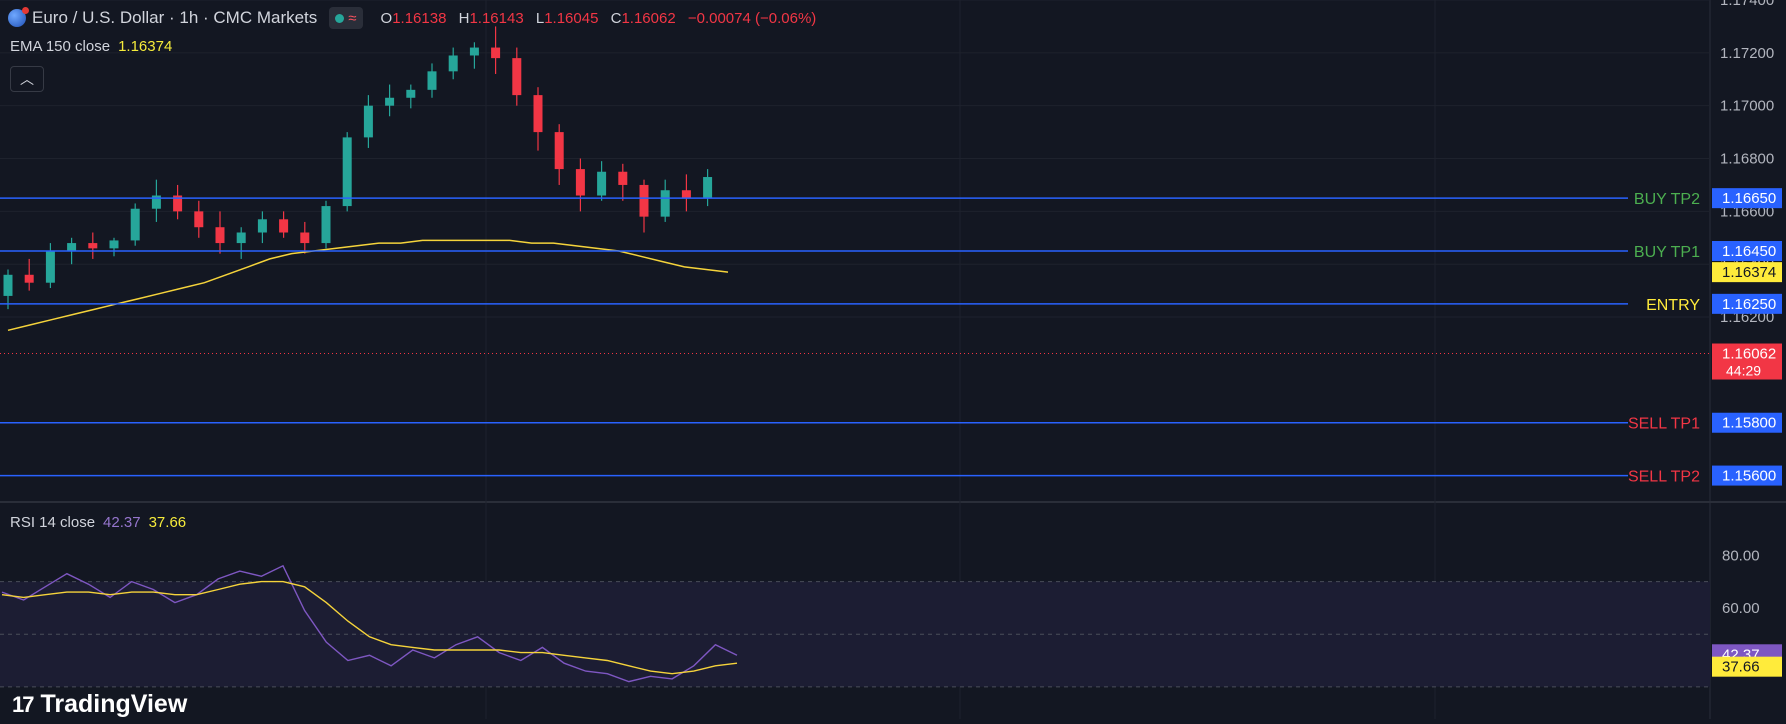  Describe the element at coordinates (122, 522) in the screenshot. I see `rsi-legend-value: 42.37` at that location.